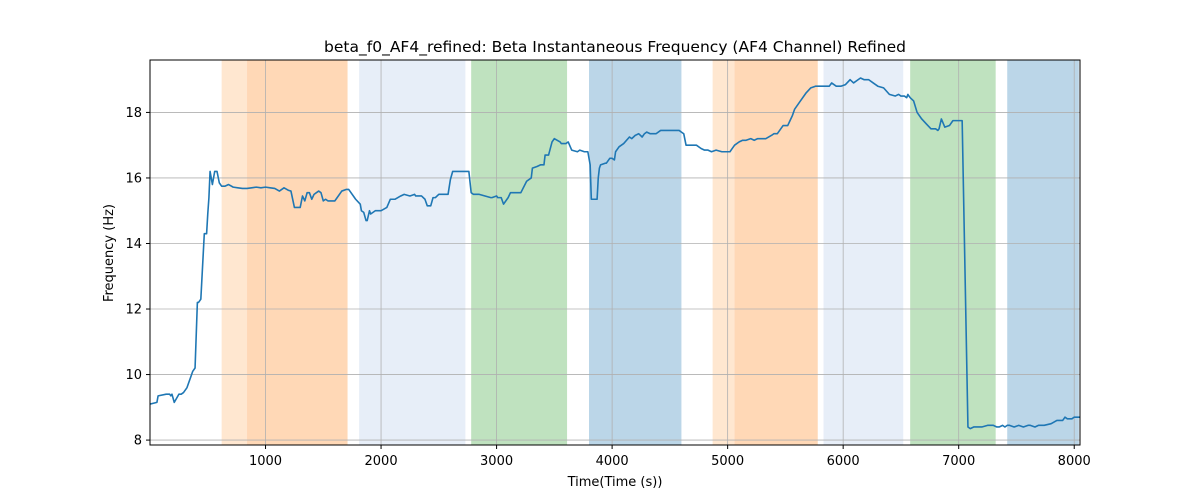 Image resolution: width=1200 pixels, height=500 pixels. What do you see at coordinates (133, 178) in the screenshot?
I see `y-tick-label: 16` at bounding box center [133, 178].